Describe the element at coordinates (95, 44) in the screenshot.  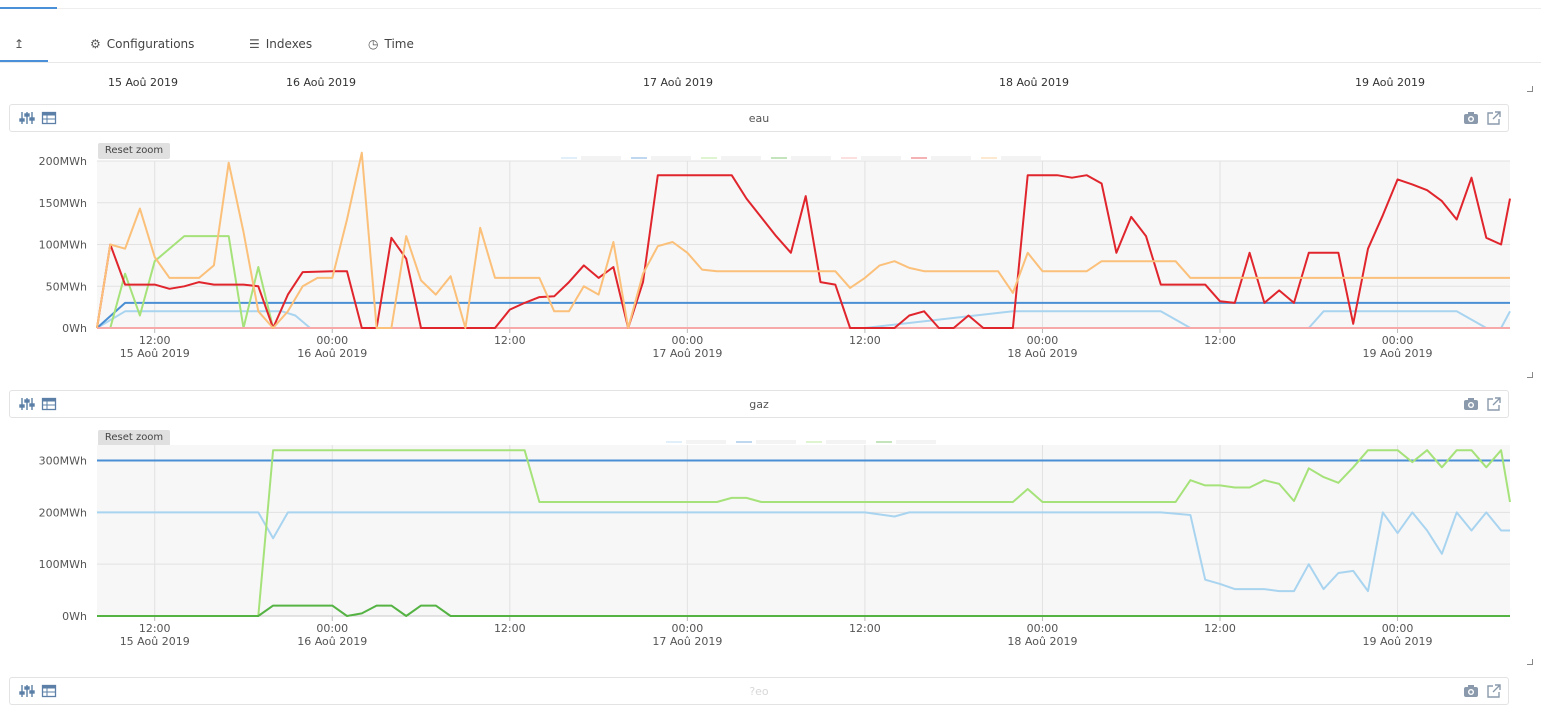
I see `gear-icon: ⚙` at that location.